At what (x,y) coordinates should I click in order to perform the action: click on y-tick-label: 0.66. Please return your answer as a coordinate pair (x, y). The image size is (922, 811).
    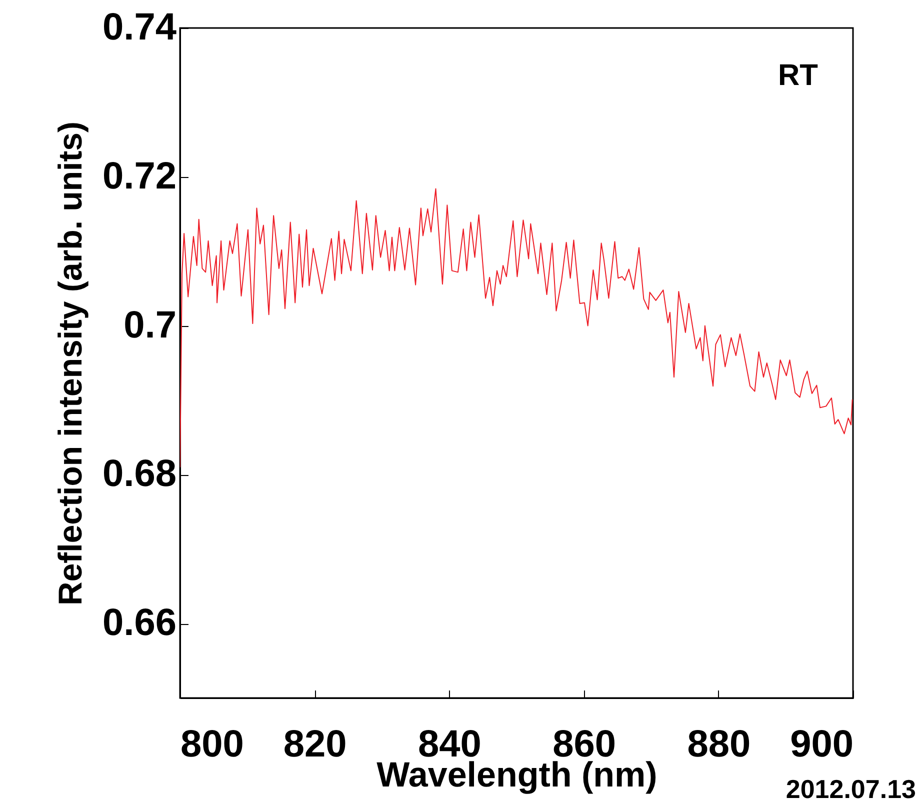
    Looking at the image, I should click on (139, 623).